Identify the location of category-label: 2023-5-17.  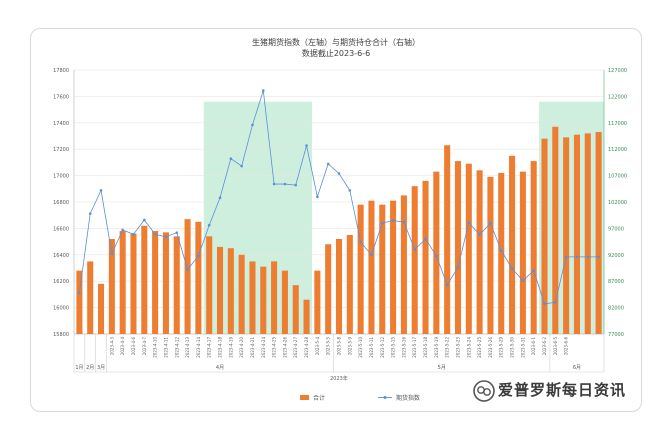
(414, 347).